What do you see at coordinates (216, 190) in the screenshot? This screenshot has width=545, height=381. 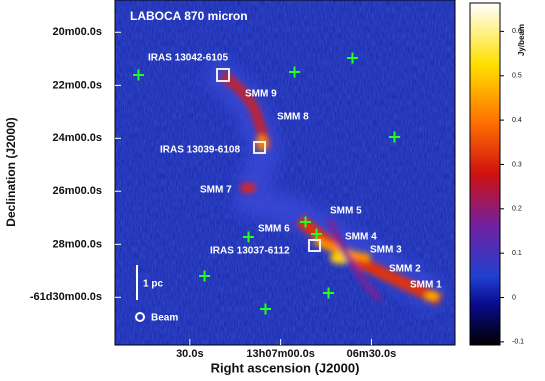 I see `annotation: SMM 7` at bounding box center [216, 190].